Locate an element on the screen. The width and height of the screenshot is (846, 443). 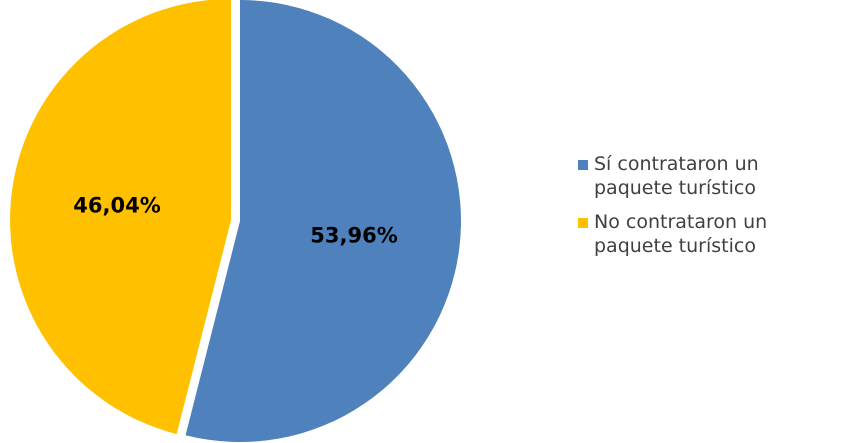
legend-item-no: No contrataron un paquete turístico is located at coordinates (709, 234).